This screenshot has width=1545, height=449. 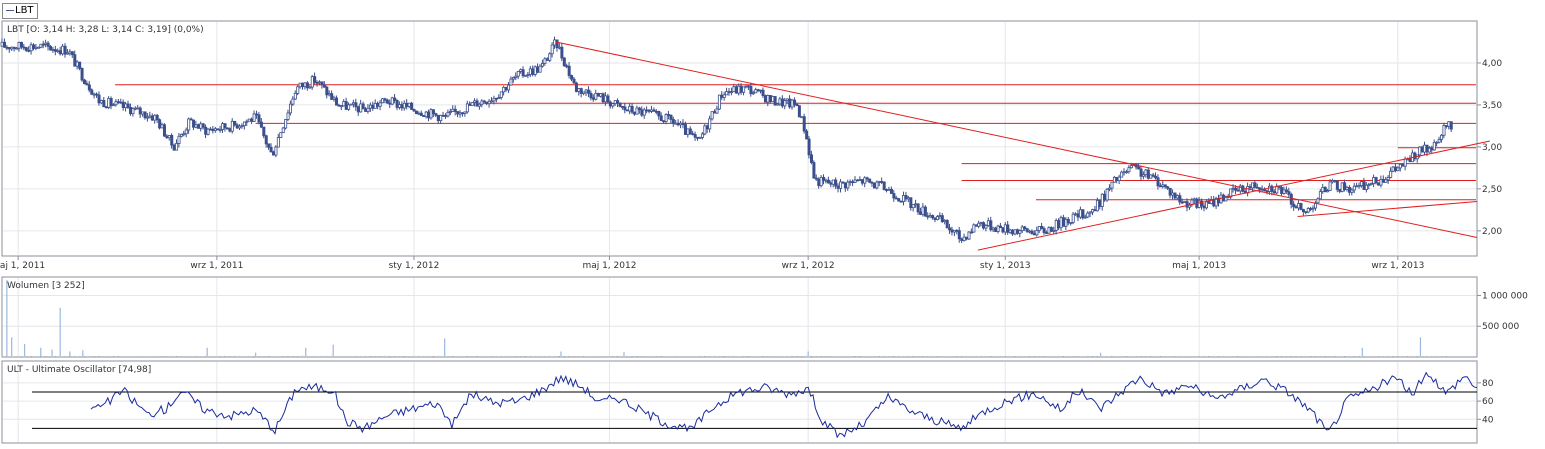 What do you see at coordinates (1502, 311) in the screenshot?
I see `volume-y-axis: 500 000 1 000 000` at bounding box center [1502, 311].